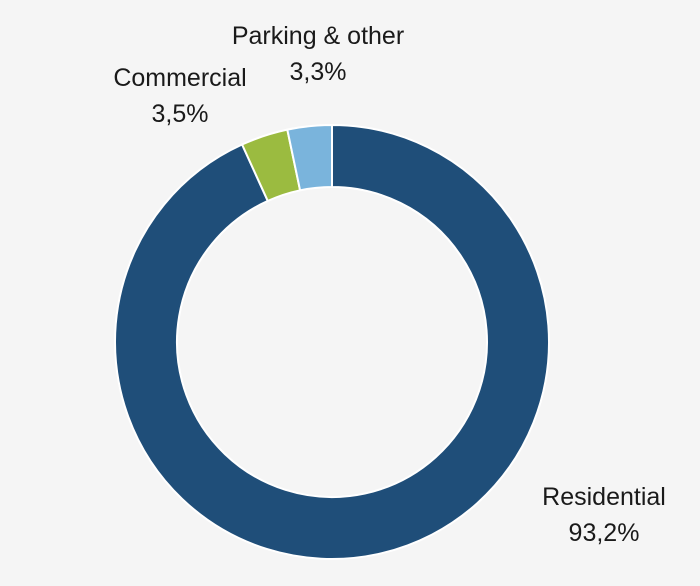 This screenshot has height=586, width=700. I want to click on label-parking-value: 3,3%, so click(318, 72).